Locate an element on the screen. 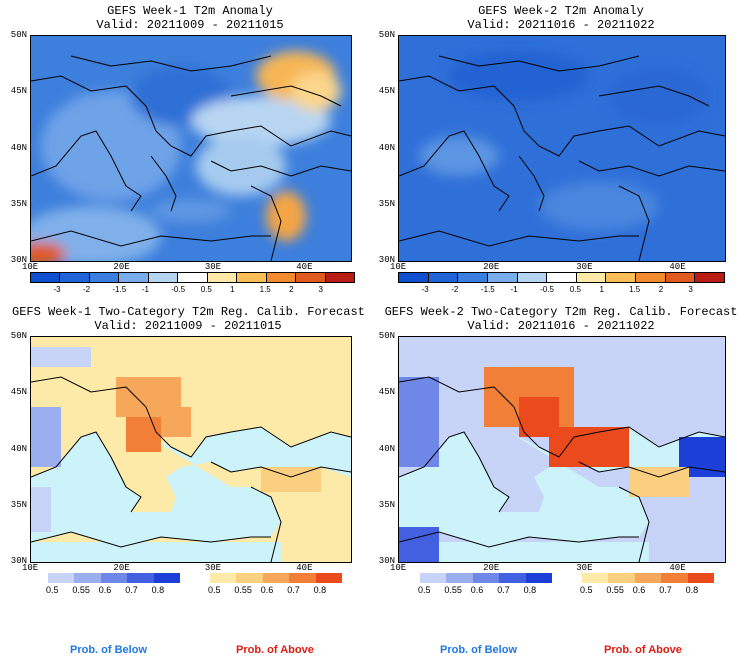  colorbar-label: -1.5 is located at coordinates (119, 289).